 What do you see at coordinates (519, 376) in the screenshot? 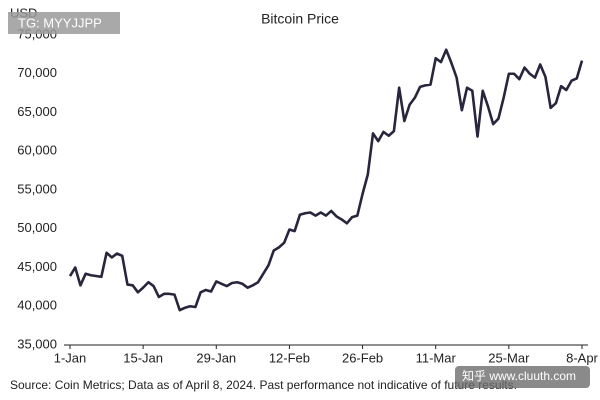
I see `watermark-bottom: 知乎 www.cluuth.com` at bounding box center [519, 376].